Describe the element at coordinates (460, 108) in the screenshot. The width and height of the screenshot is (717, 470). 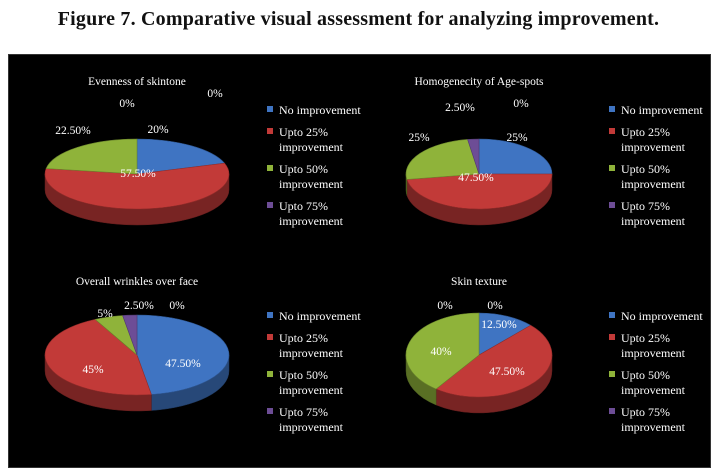
I see `pie-label-2-4: 2.50%` at that location.